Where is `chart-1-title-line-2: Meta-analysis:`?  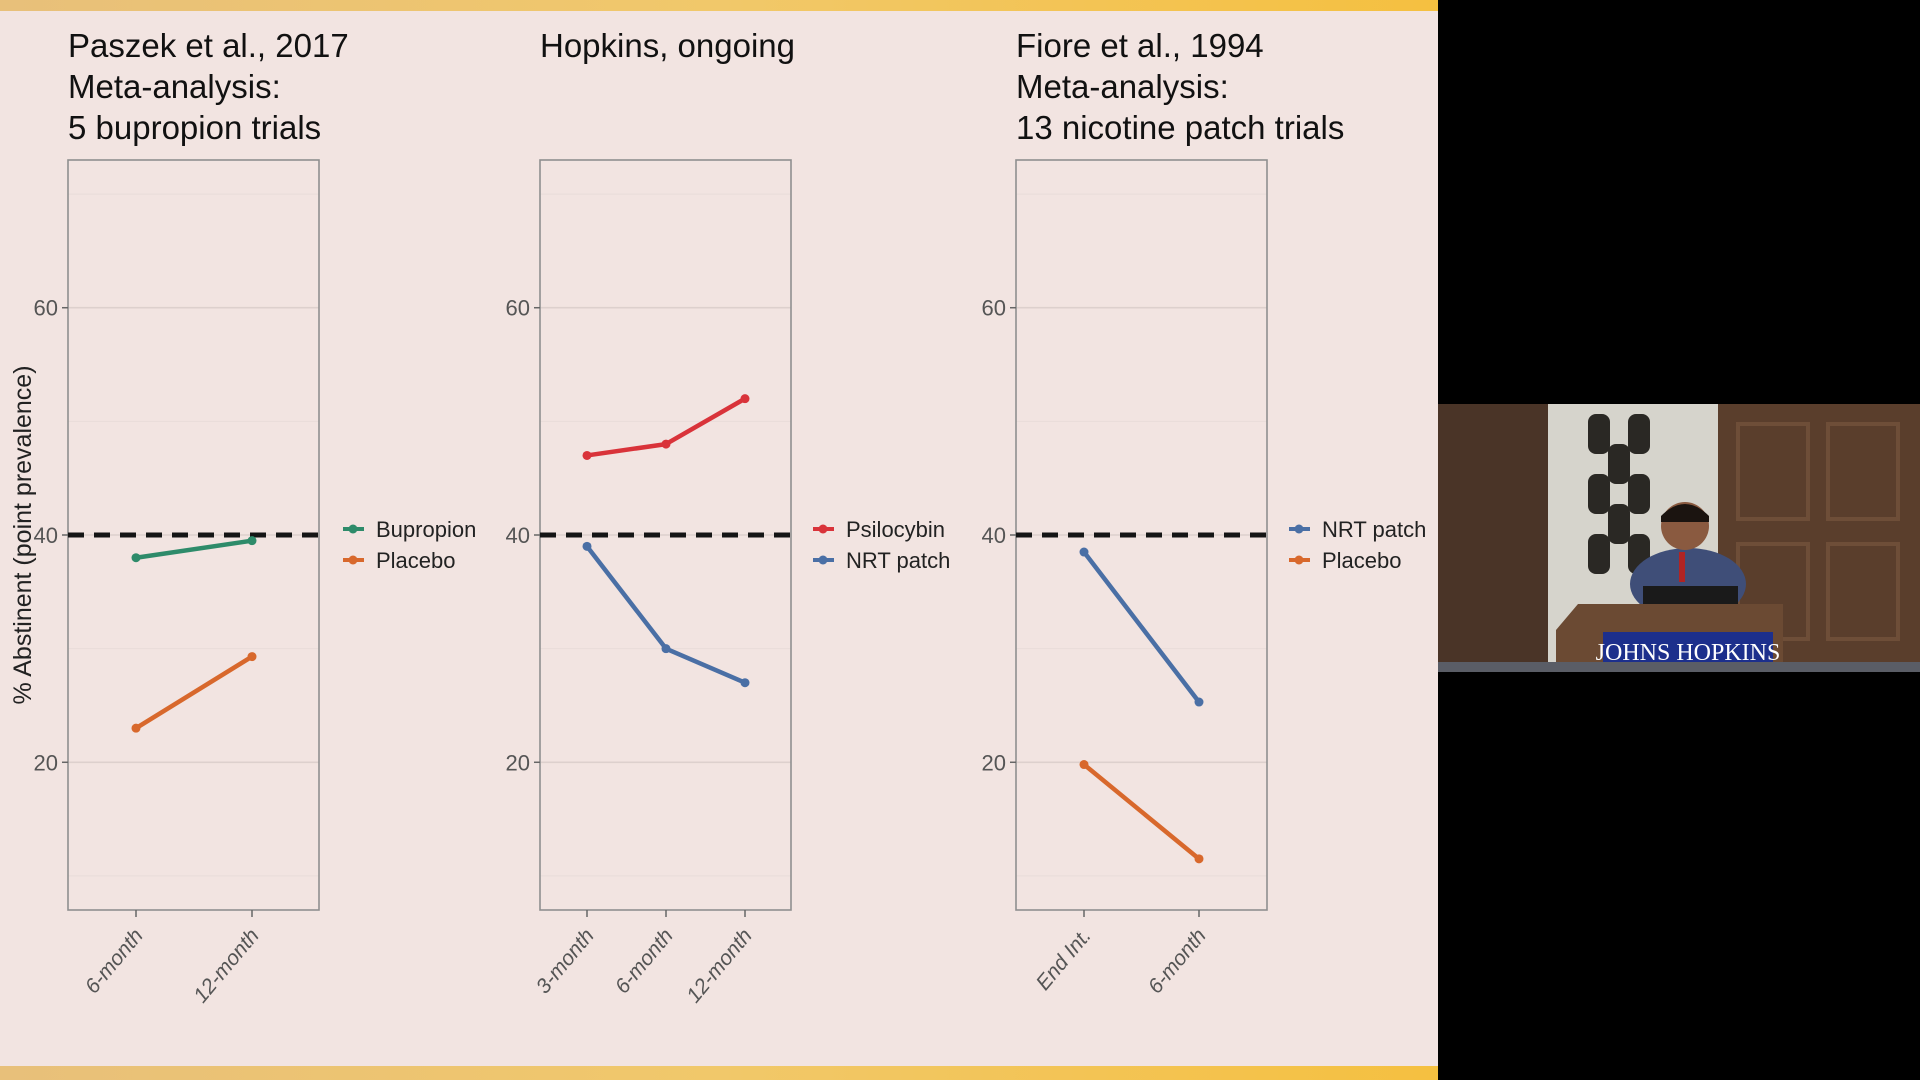 chart-1-title-line-2: Meta-analysis: is located at coordinates (174, 86).